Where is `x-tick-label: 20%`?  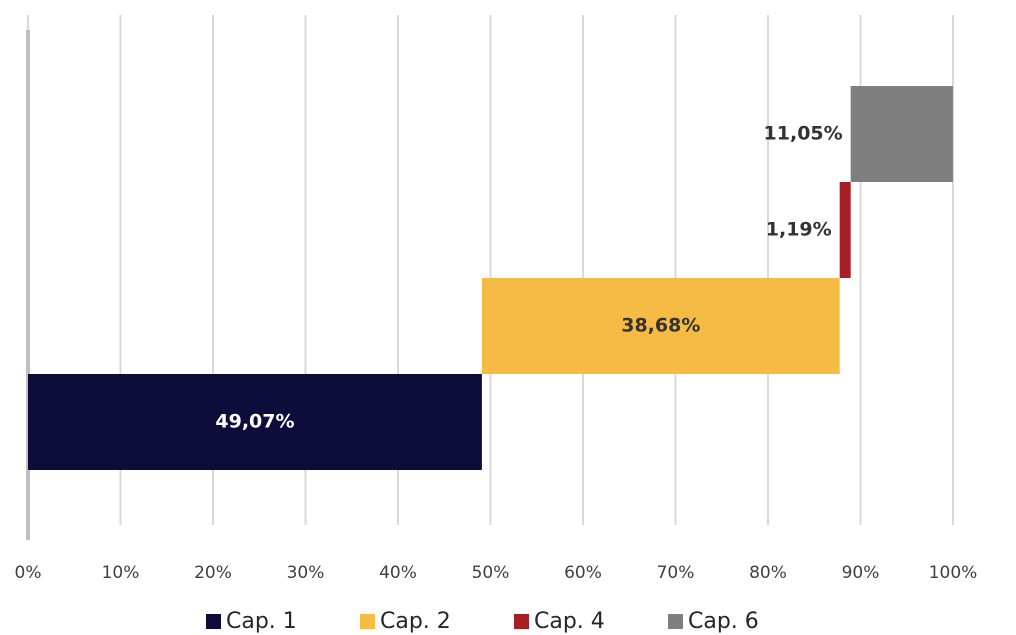 x-tick-label: 20% is located at coordinates (213, 573).